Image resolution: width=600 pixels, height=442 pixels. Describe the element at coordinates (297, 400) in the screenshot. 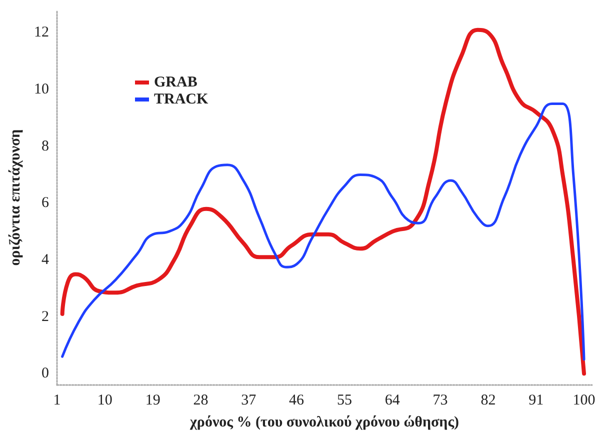

I see `x-tick-label: 46` at that location.